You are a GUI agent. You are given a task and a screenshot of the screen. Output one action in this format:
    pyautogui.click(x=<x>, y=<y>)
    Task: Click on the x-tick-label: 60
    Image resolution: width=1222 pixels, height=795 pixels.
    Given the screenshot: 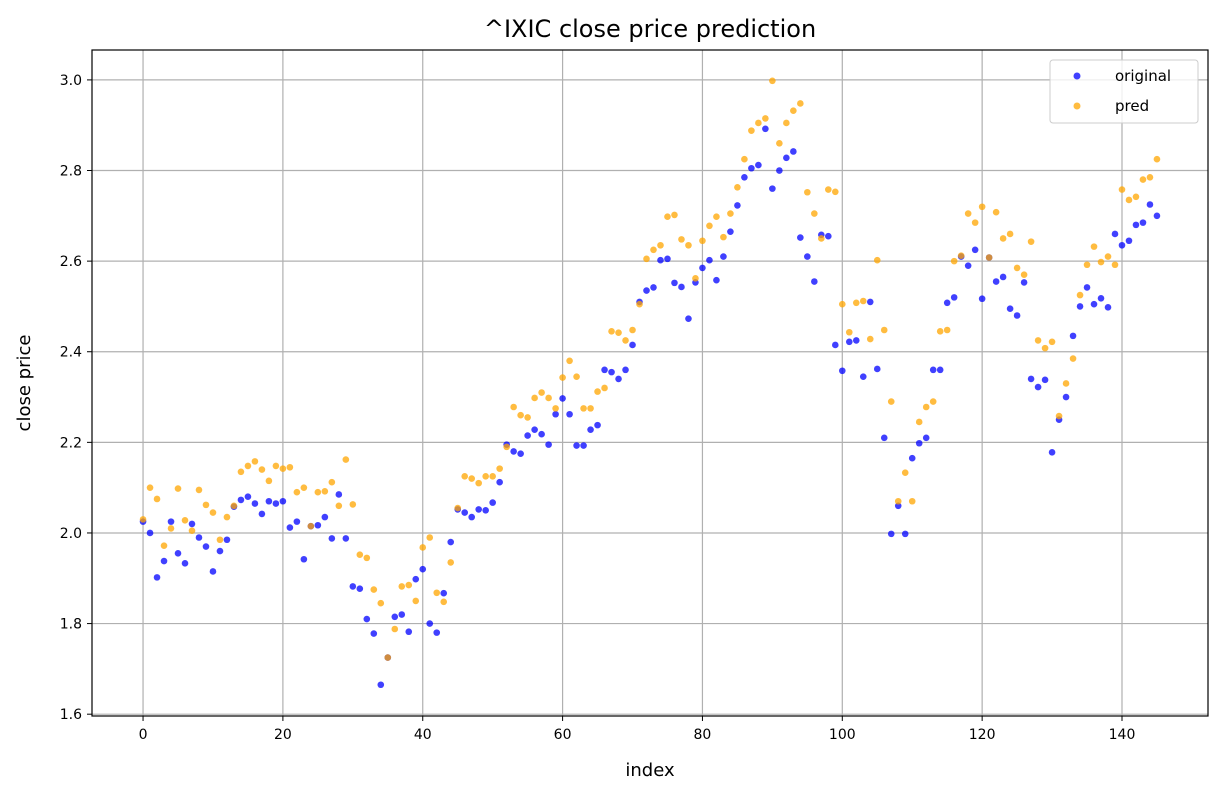 What is the action you would take?
    pyautogui.click(x=563, y=735)
    